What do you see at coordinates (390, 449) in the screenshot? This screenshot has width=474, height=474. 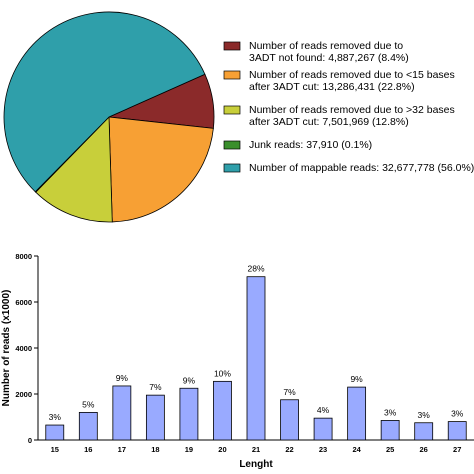 I see `x-tick-label-25: 25` at bounding box center [390, 449].